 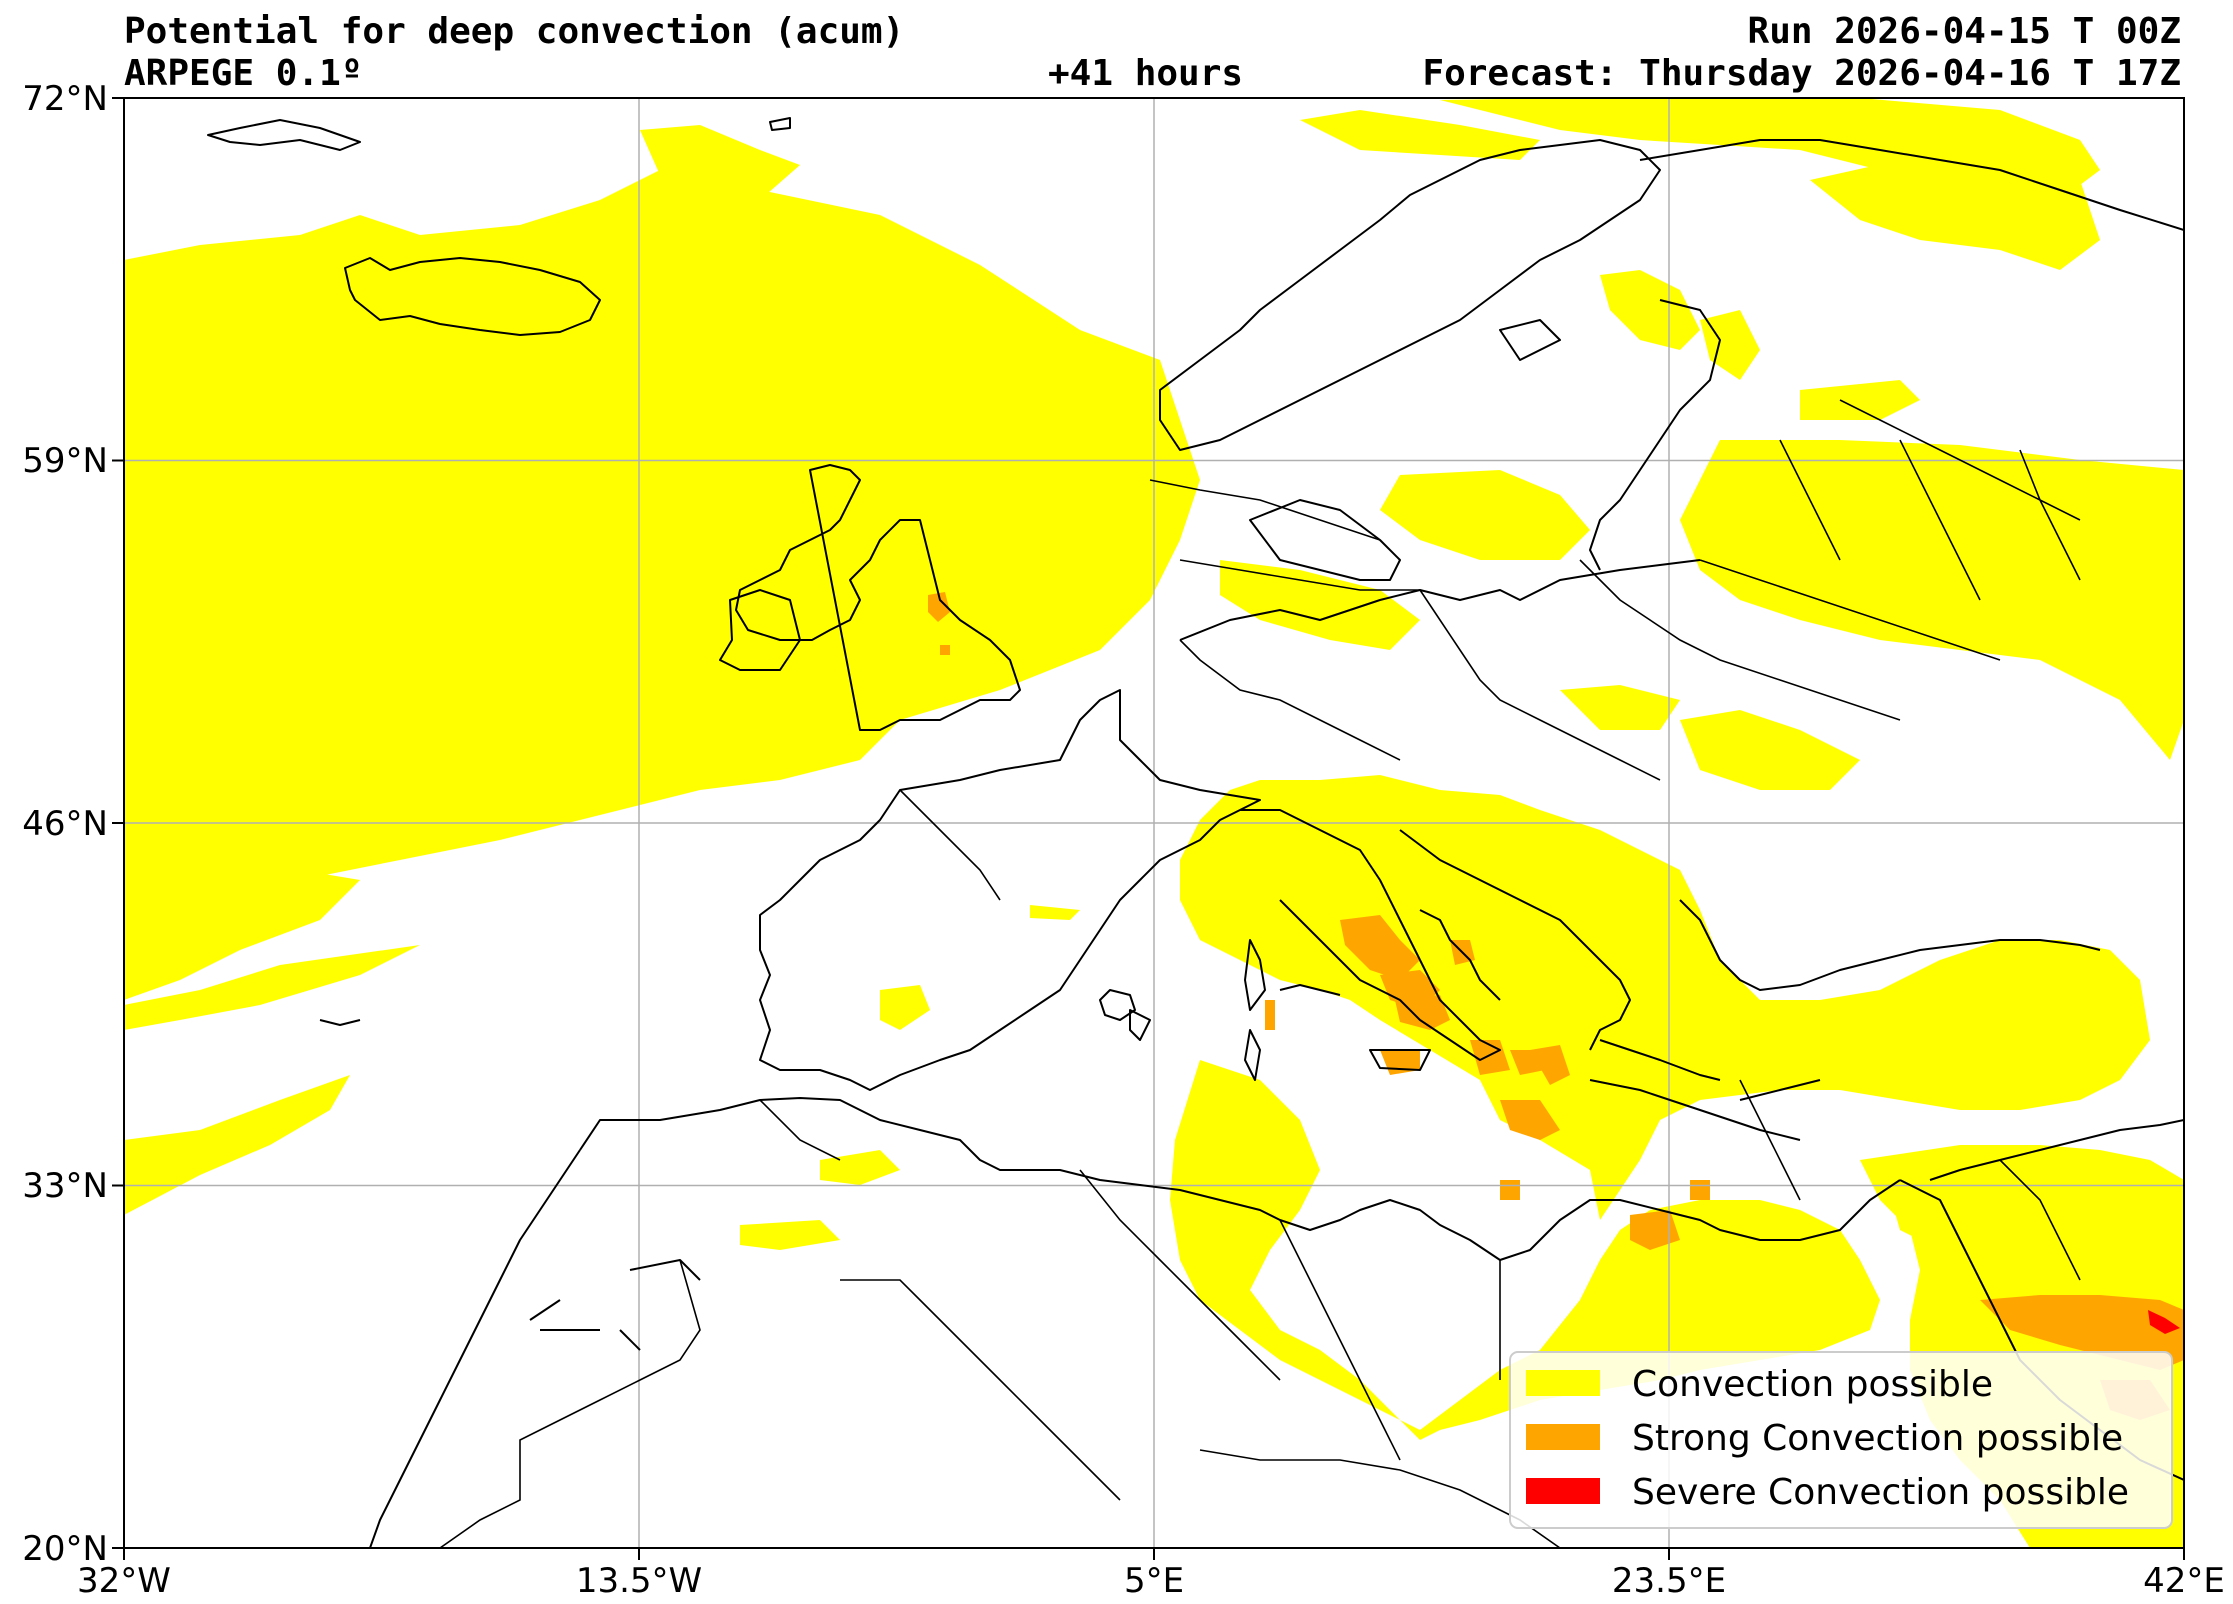 I want to click on legend-label-convection: Convection possible, so click(x=1812, y=1384).